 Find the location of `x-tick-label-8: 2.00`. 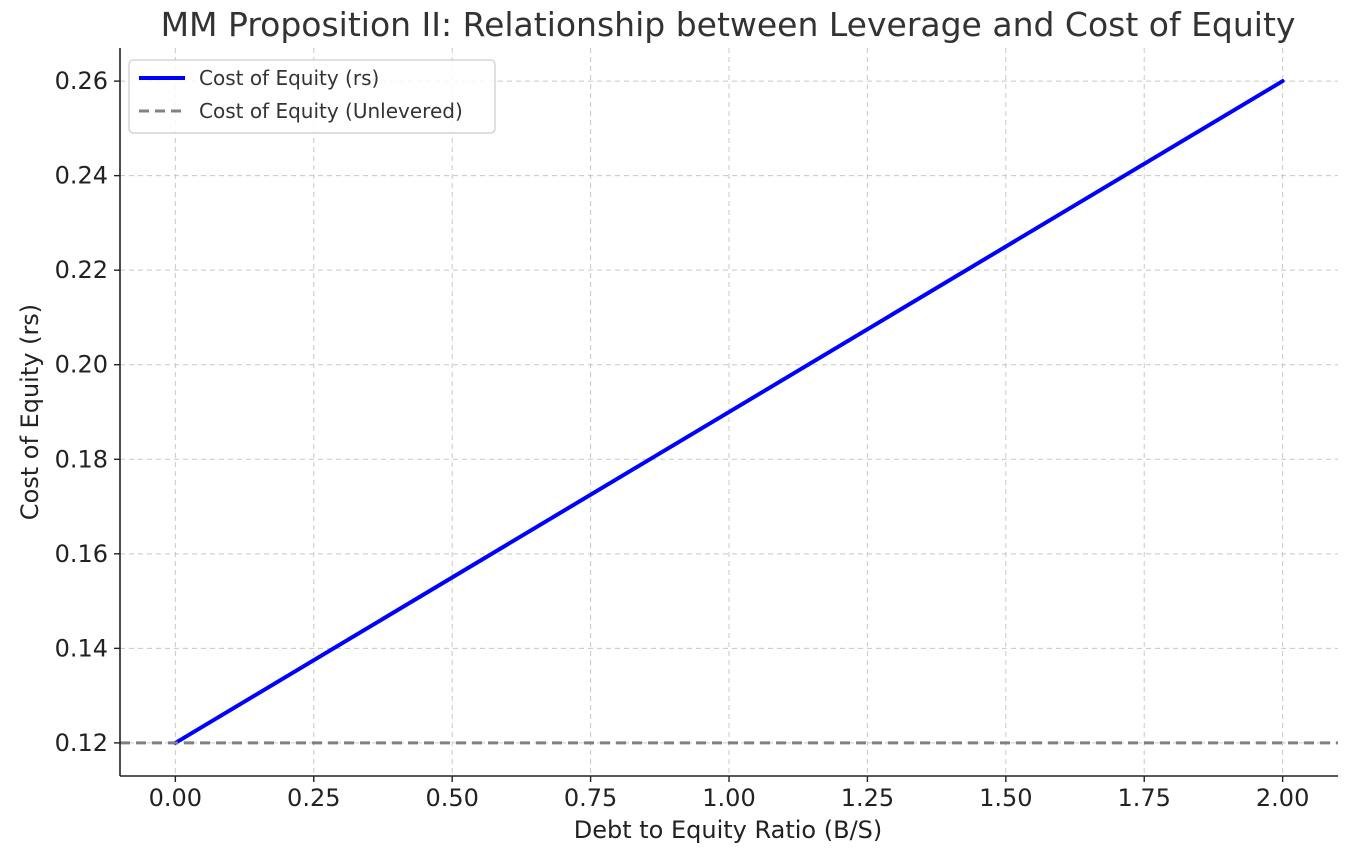

x-tick-label-8: 2.00 is located at coordinates (1282, 798).